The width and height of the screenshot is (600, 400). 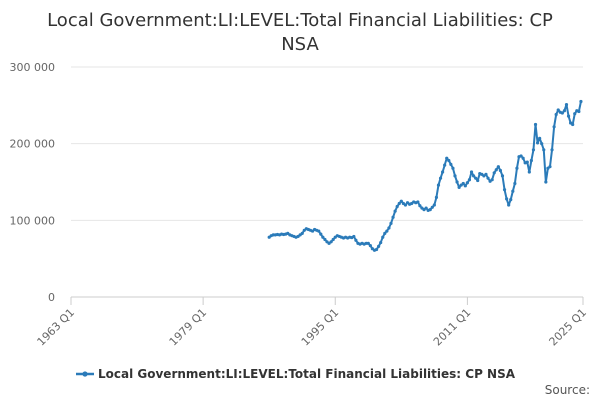 I want to click on x-axis-tick-labels: 1963 Q1 1979 Q1 1995 Q1 2011 Q1 2025 Q1, so click(x=312, y=327).